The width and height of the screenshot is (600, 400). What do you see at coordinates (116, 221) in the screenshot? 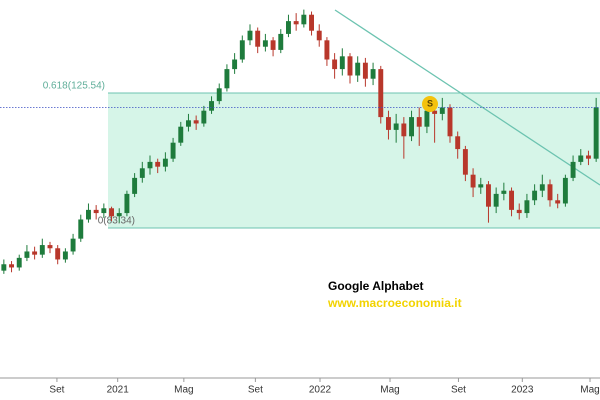
I see `fib-label: 0(83.34)` at bounding box center [116, 221].